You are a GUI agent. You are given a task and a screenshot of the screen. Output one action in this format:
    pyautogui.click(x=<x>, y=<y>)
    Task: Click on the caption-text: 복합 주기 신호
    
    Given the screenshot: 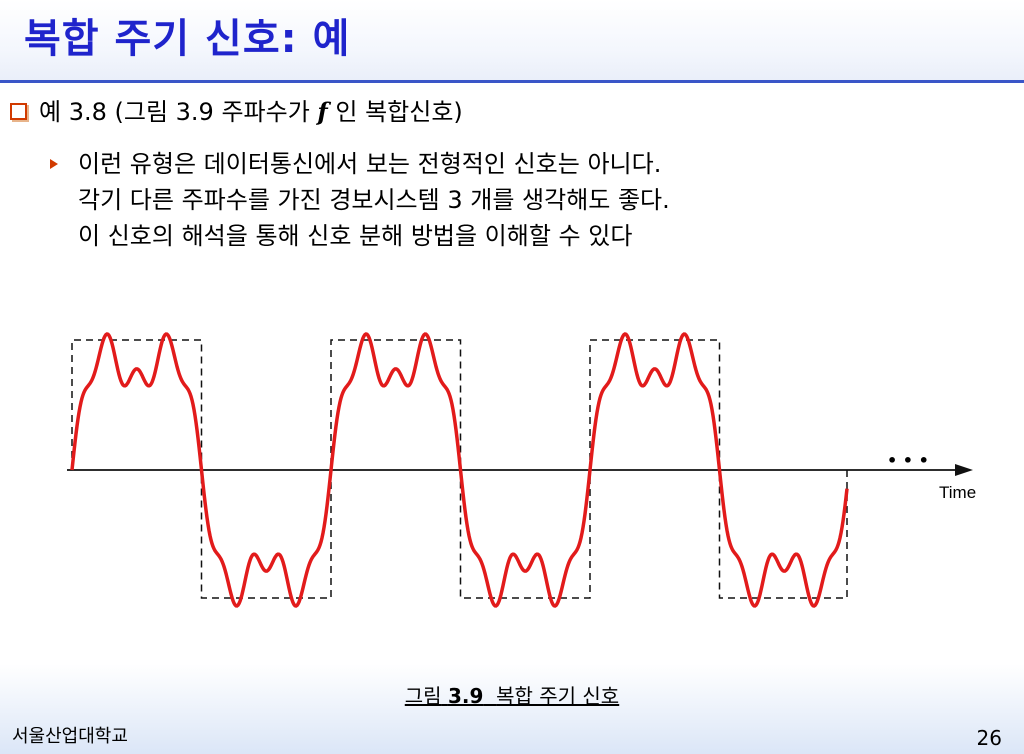 What is the action you would take?
    pyautogui.click(x=558, y=696)
    